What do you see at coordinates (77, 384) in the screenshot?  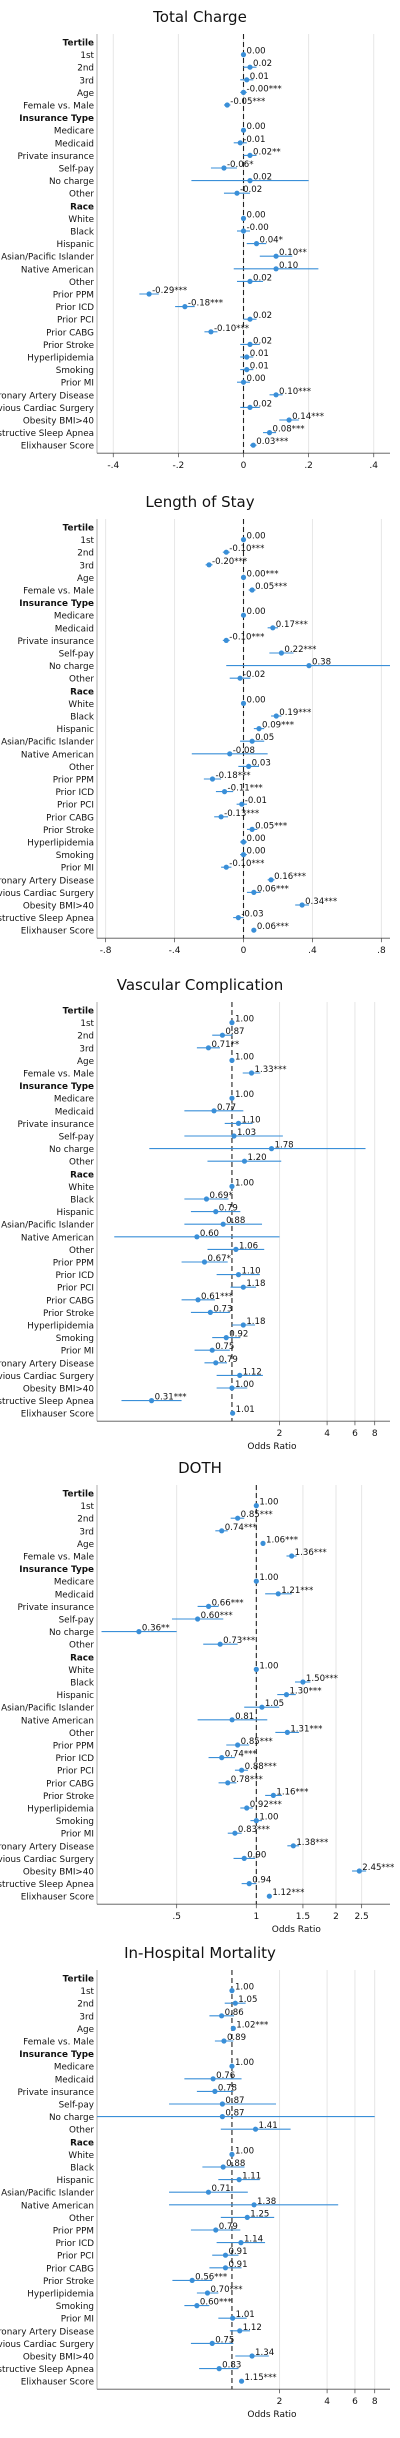 I see `row-label: Prior MI` at bounding box center [77, 384].